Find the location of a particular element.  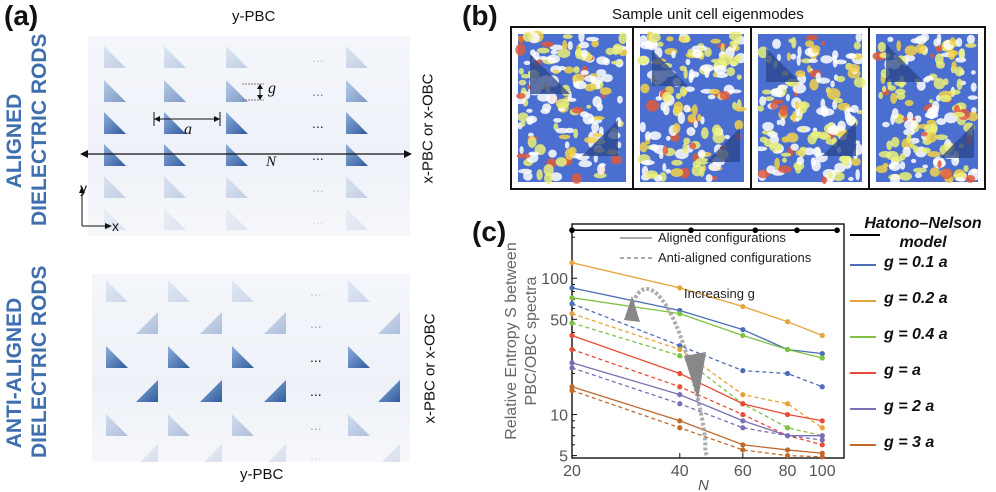

y-tick-label: 10 is located at coordinates (559, 416).